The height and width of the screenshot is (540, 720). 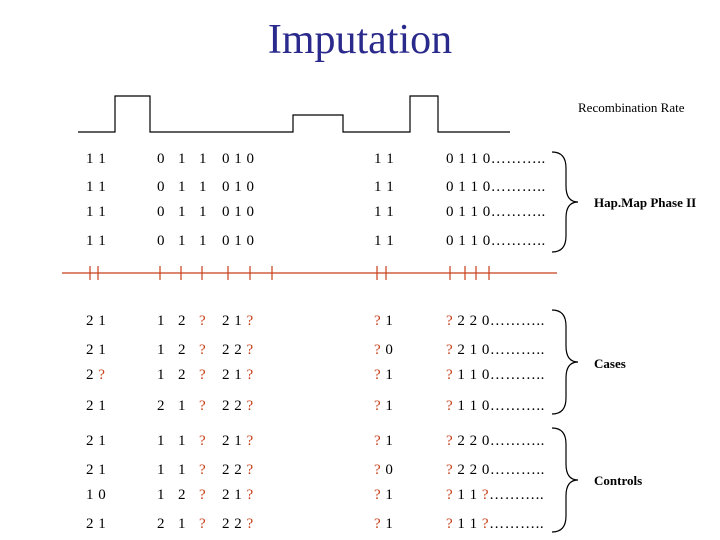 What do you see at coordinates (610, 363) in the screenshot?
I see `group-label-cases: Cases` at bounding box center [610, 363].